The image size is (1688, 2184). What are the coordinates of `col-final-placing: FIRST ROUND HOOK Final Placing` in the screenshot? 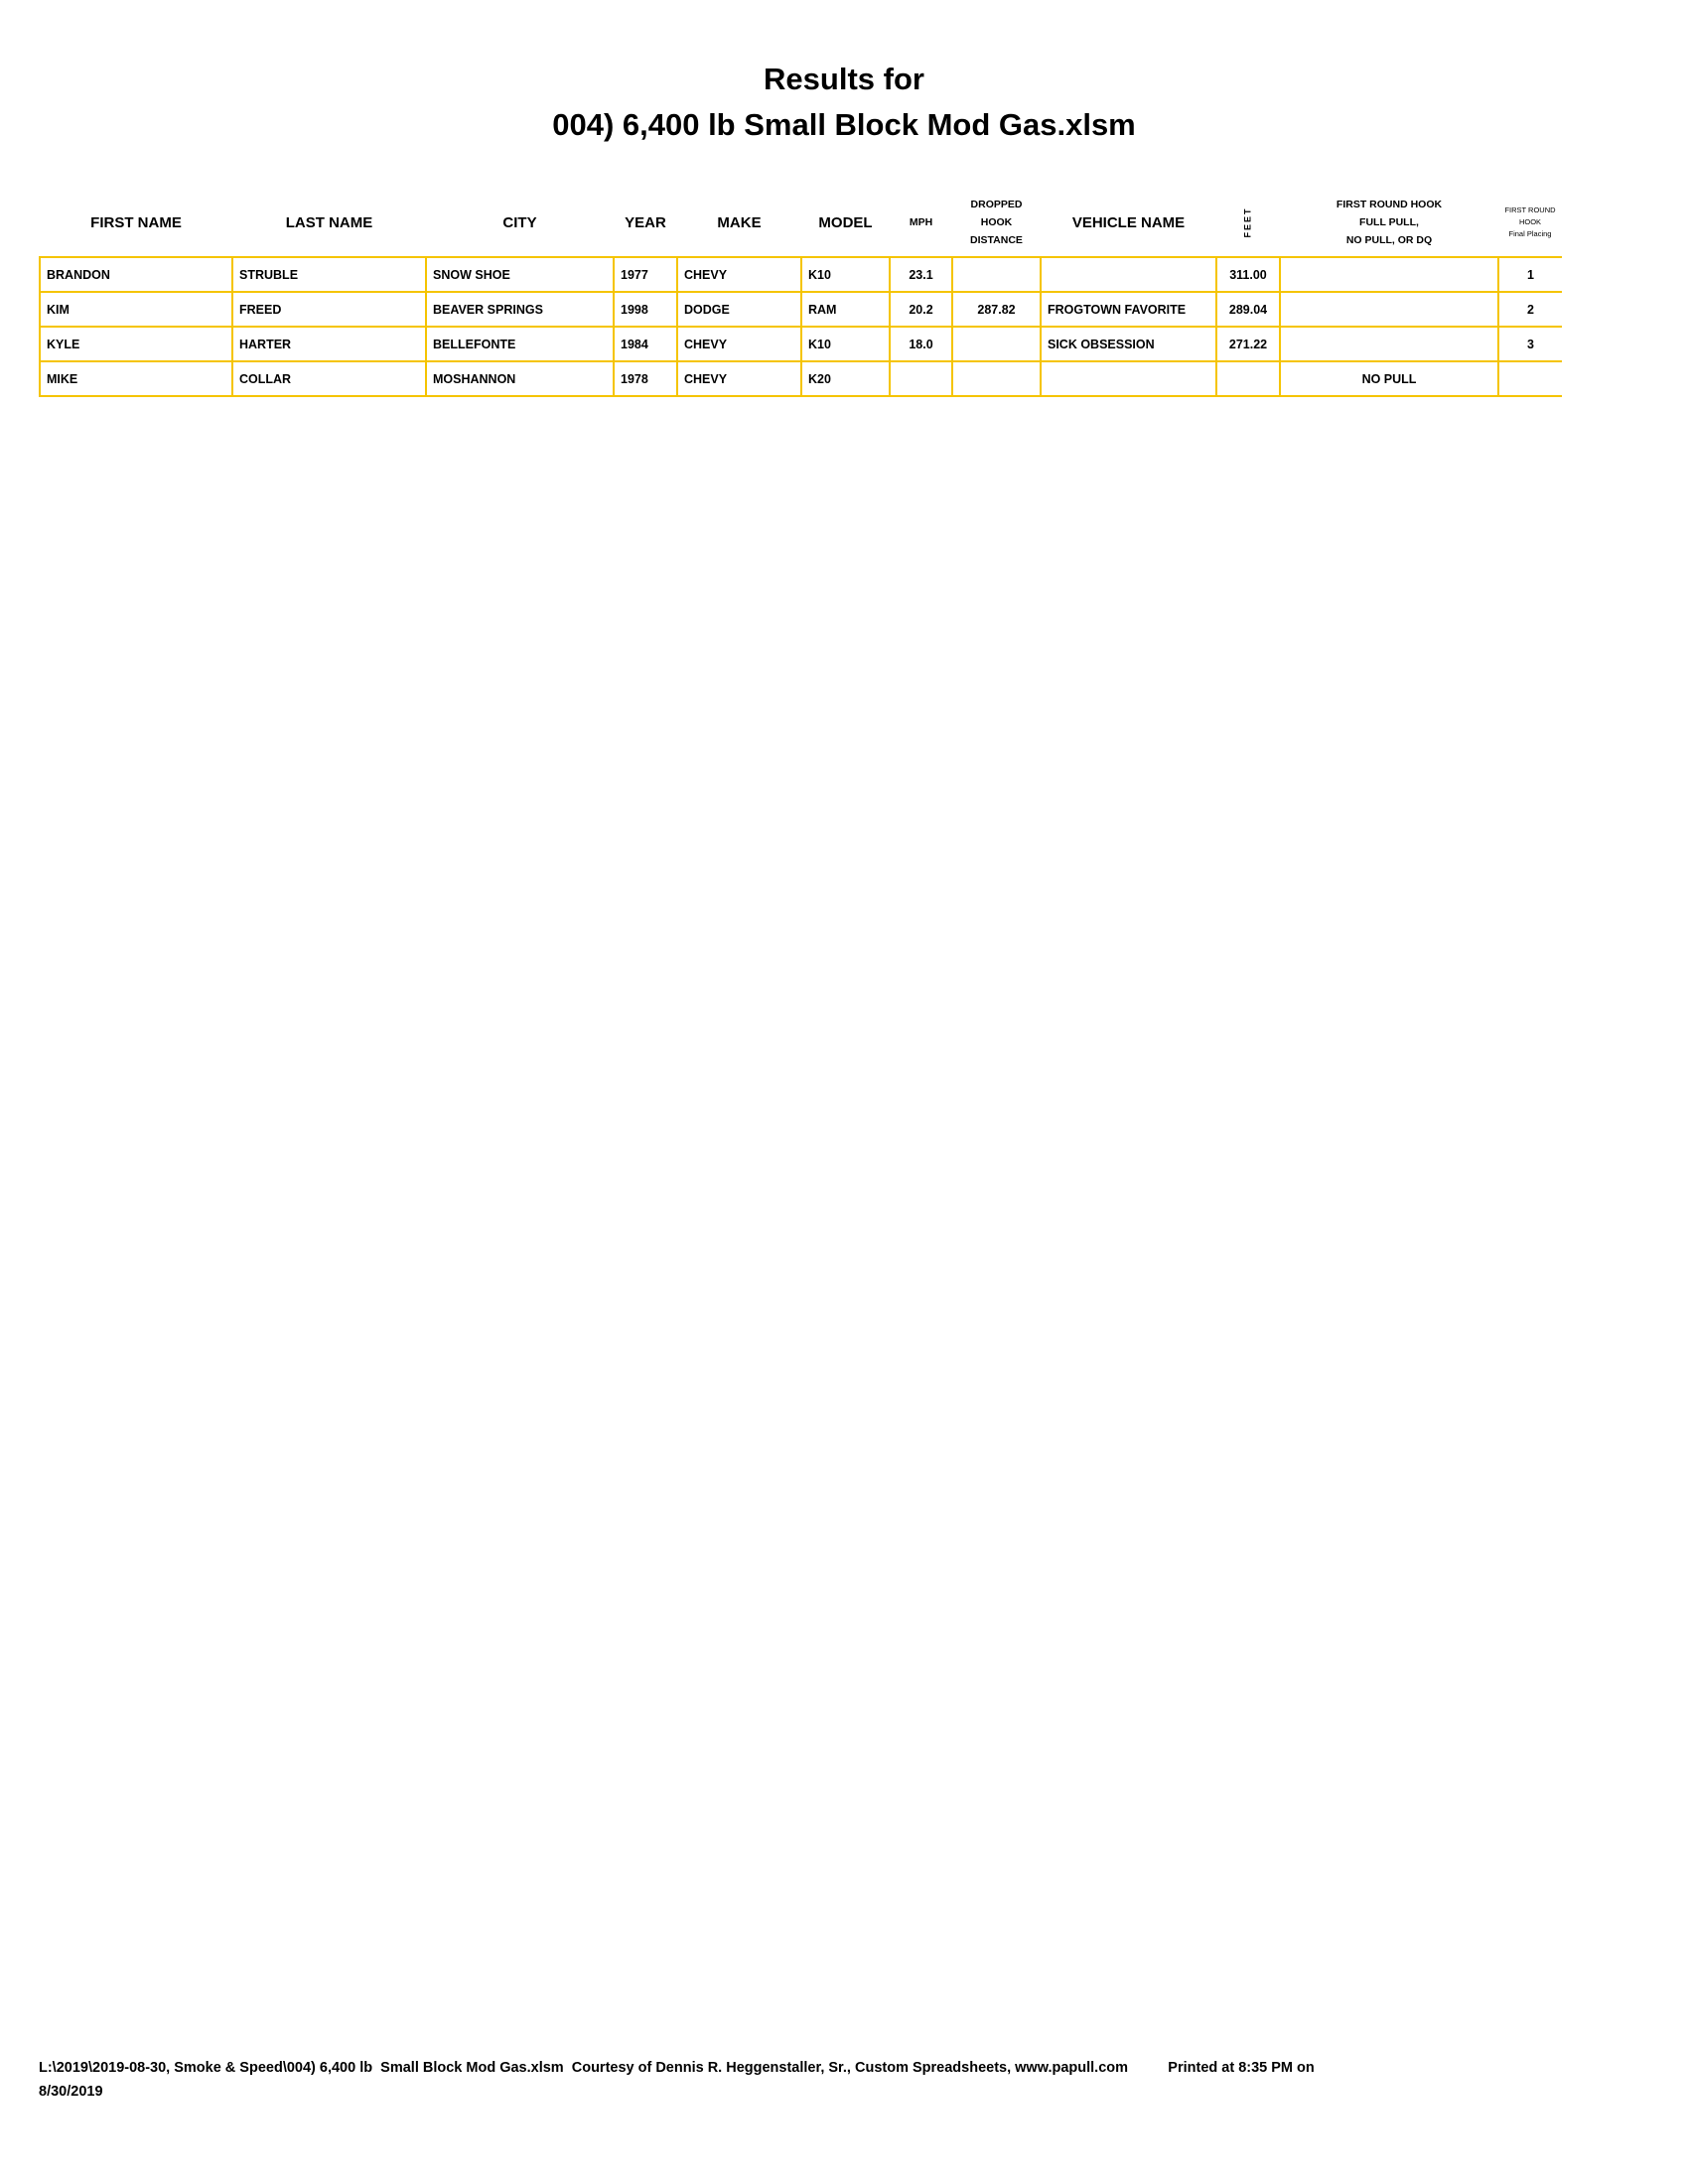 It's located at (1530, 223).